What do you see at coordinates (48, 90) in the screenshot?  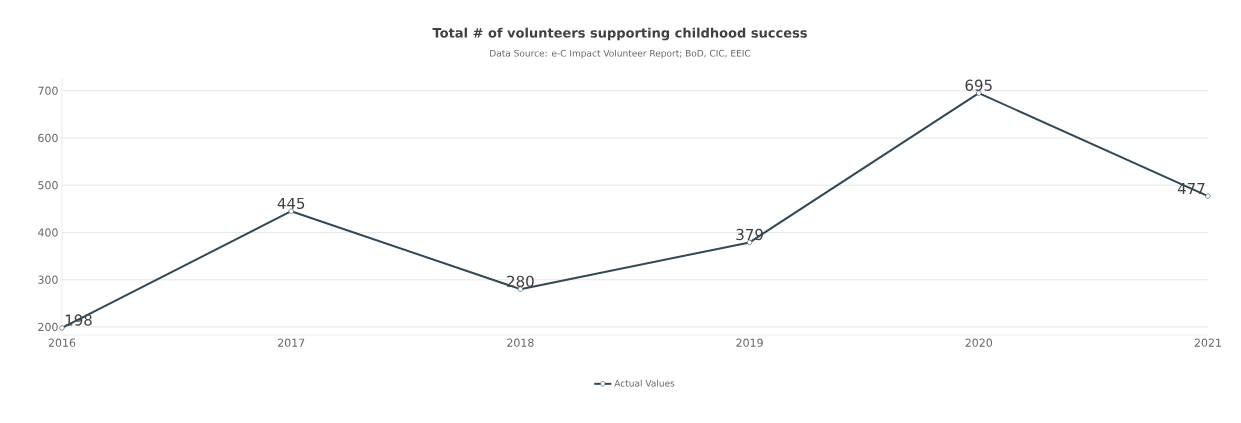 I see `y-tick-label: 700` at bounding box center [48, 90].